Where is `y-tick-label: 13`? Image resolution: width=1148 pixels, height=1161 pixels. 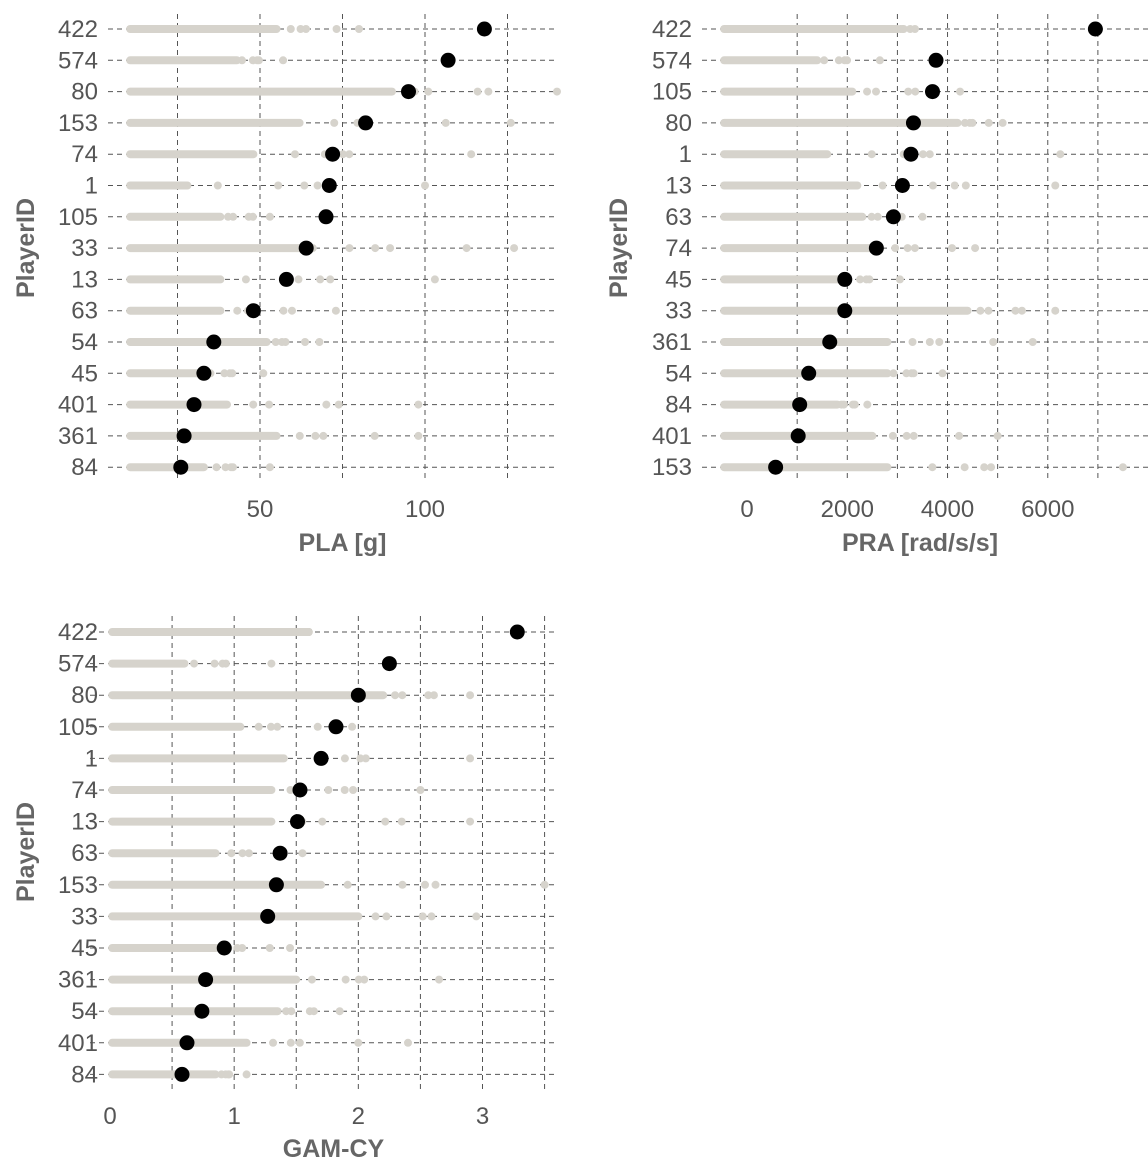
y-tick-label: 13 is located at coordinates (84, 822).